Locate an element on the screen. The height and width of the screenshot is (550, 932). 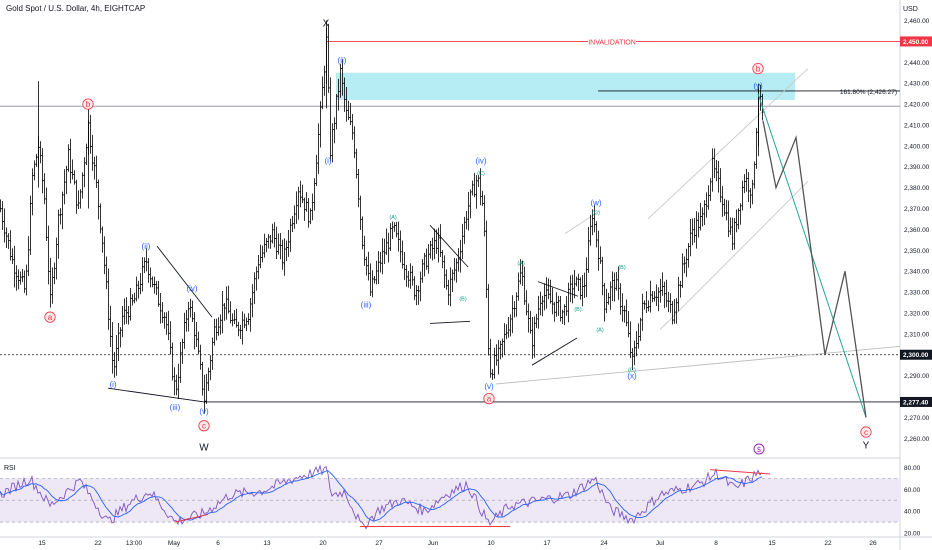
invalidation-label-bg is located at coordinates (612, 41).